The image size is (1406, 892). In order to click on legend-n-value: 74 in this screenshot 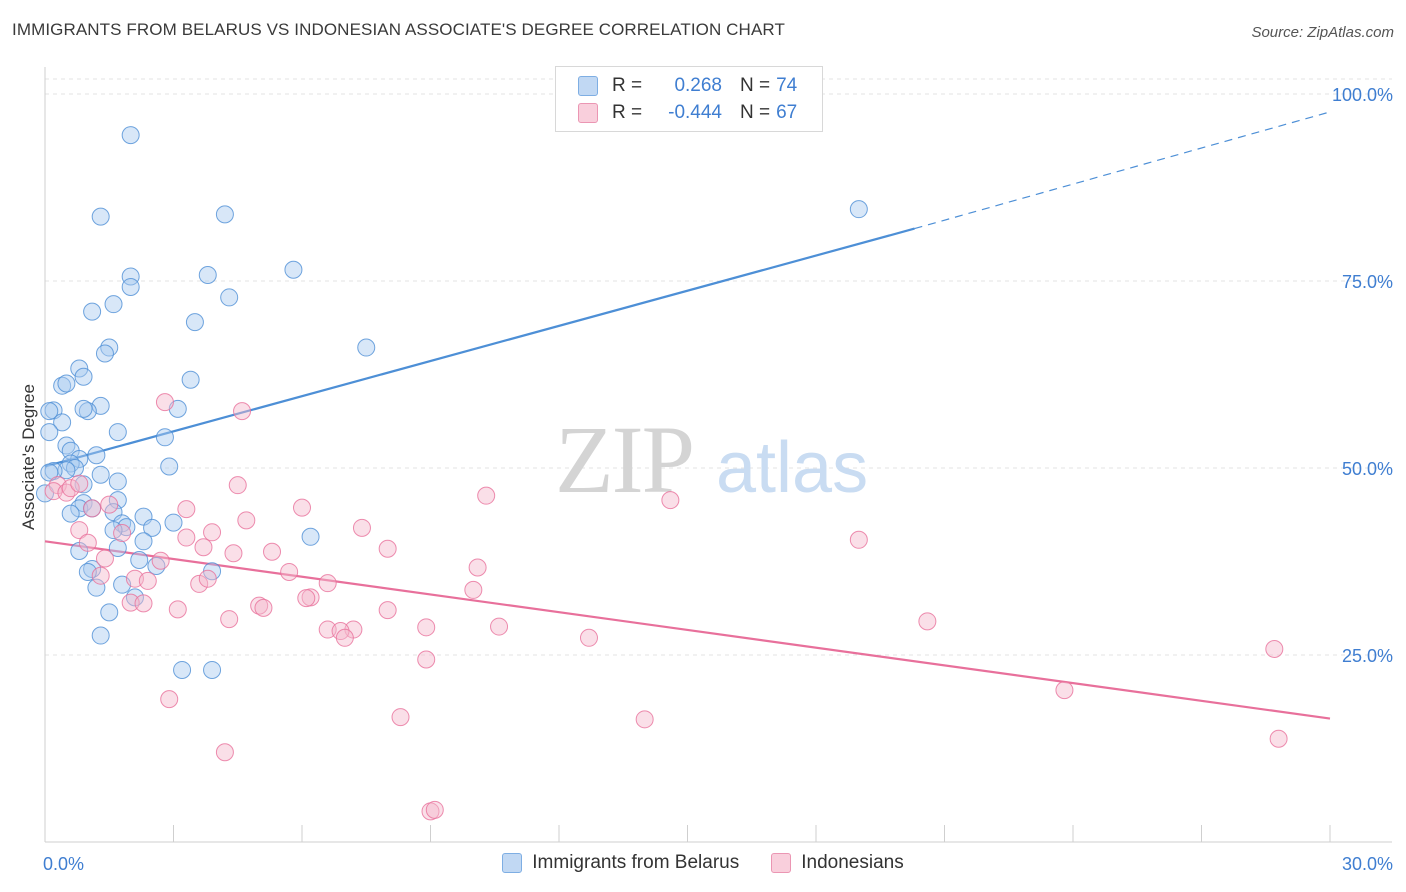, I will do `click(787, 85)`.